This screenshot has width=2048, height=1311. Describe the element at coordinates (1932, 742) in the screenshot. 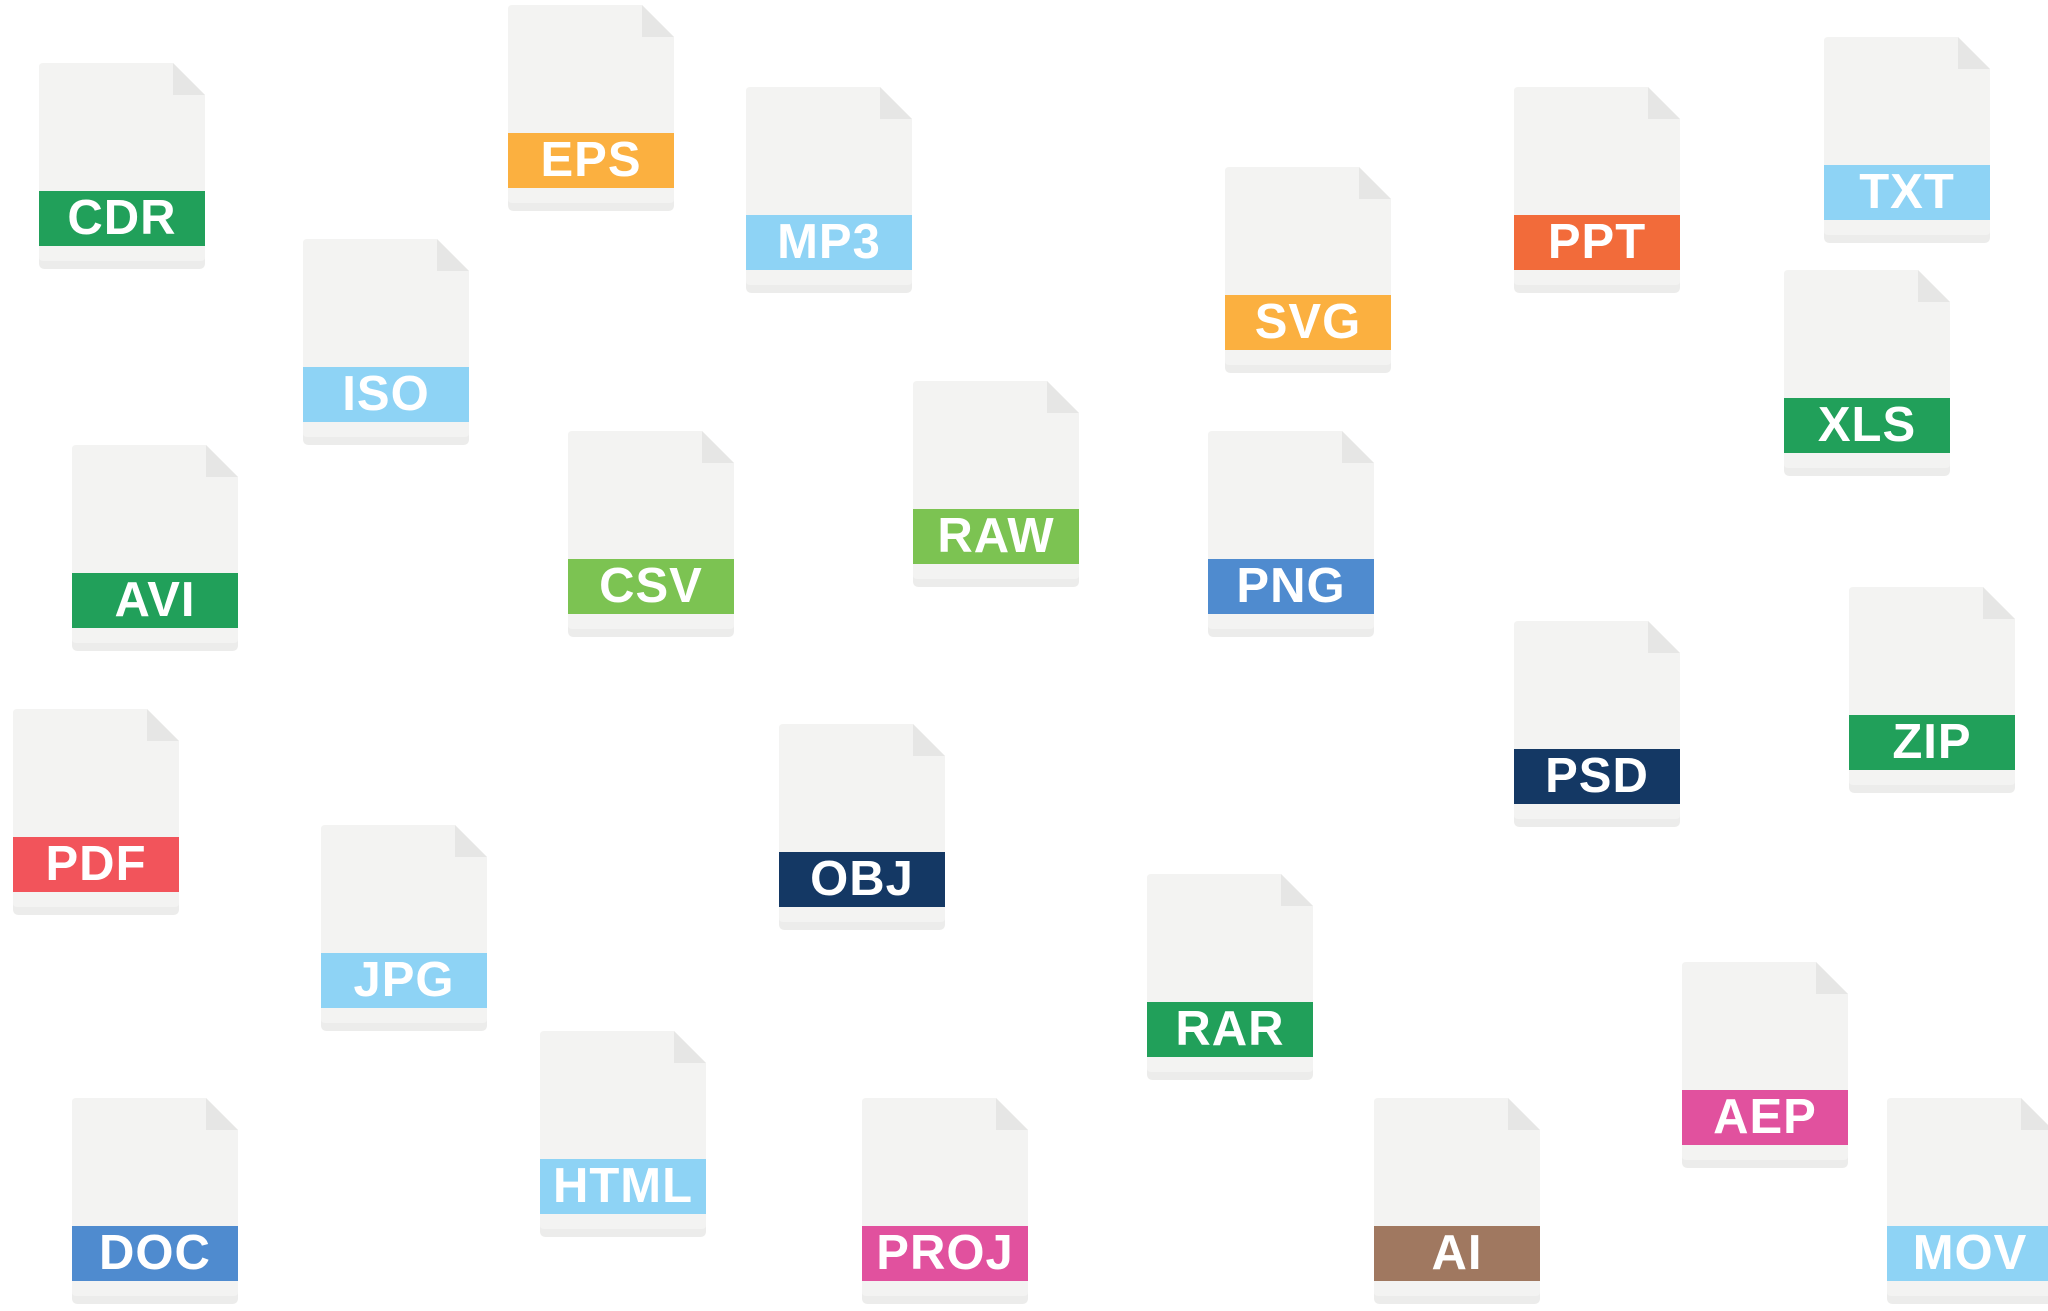

I see `file-type-label: ZIP` at that location.